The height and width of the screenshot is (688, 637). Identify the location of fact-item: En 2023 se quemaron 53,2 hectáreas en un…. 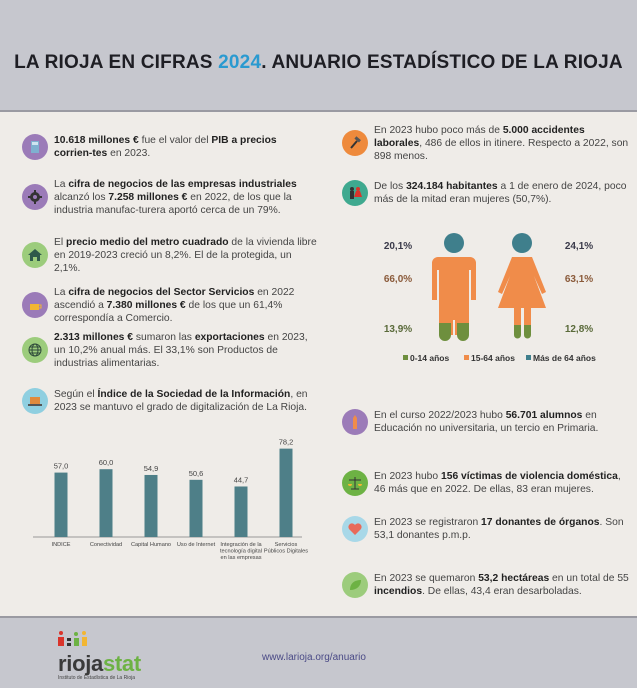
(487, 585).